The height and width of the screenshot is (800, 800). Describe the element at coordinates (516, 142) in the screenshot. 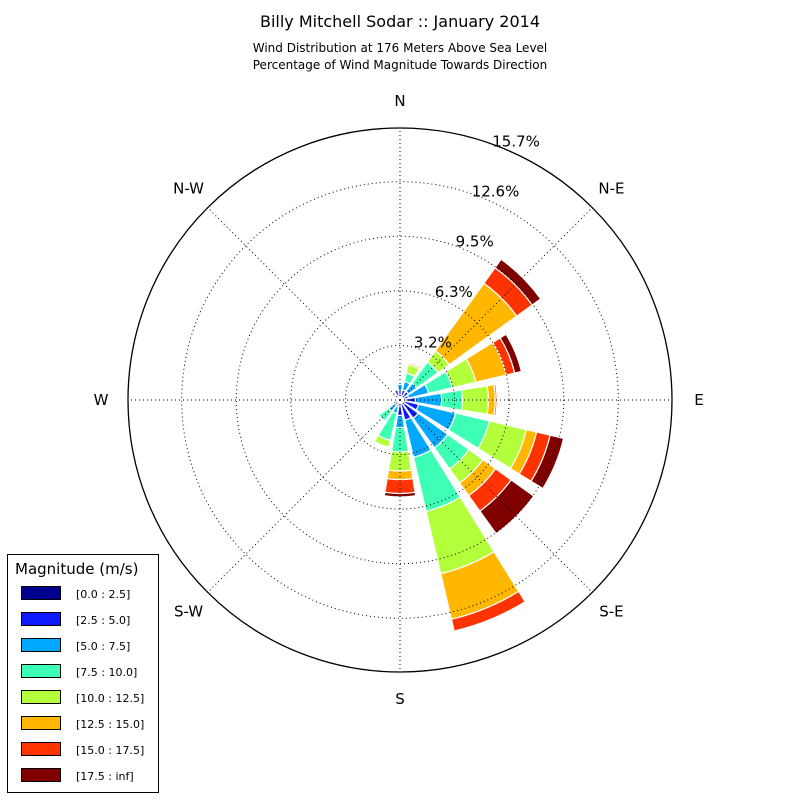

I see `radial-tick-label-4: 15.7%` at that location.